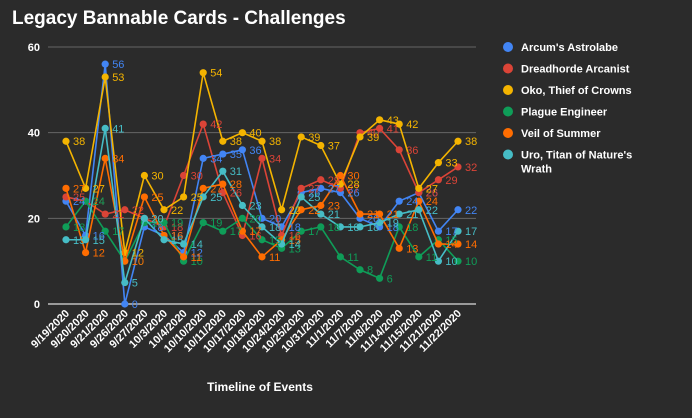 This screenshot has width=692, height=418. What do you see at coordinates (34, 134) in the screenshot?
I see `y-tick-label: 40` at bounding box center [34, 134].